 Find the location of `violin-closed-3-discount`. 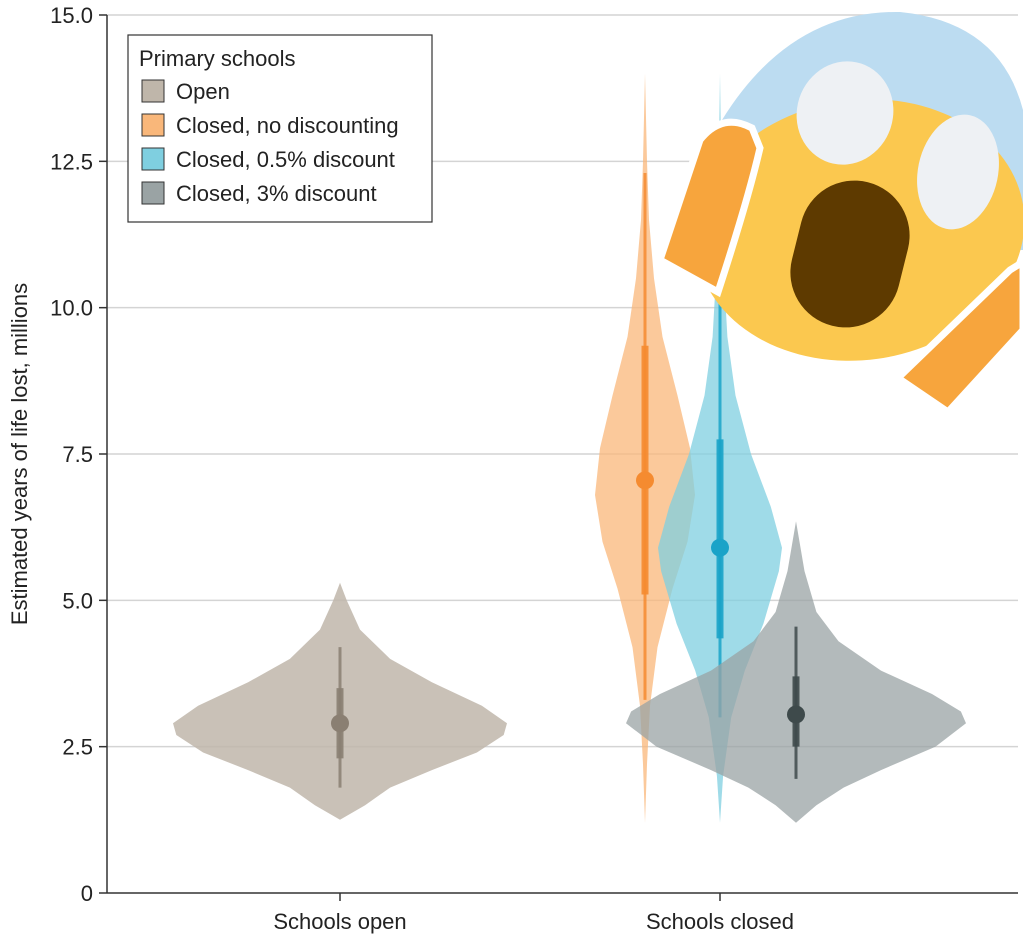

violin-closed-3-discount is located at coordinates (796, 672).